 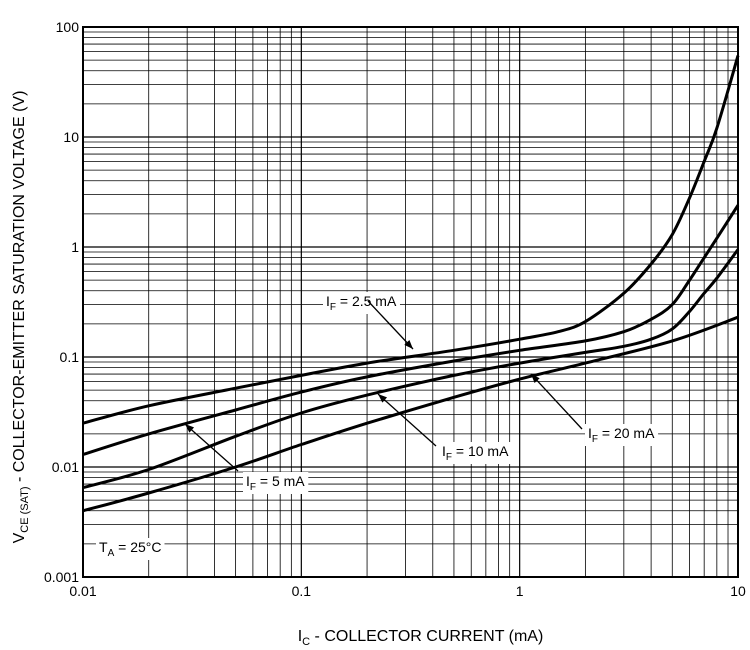 I want to click on y-tick-label: 1, so click(x=75, y=247).